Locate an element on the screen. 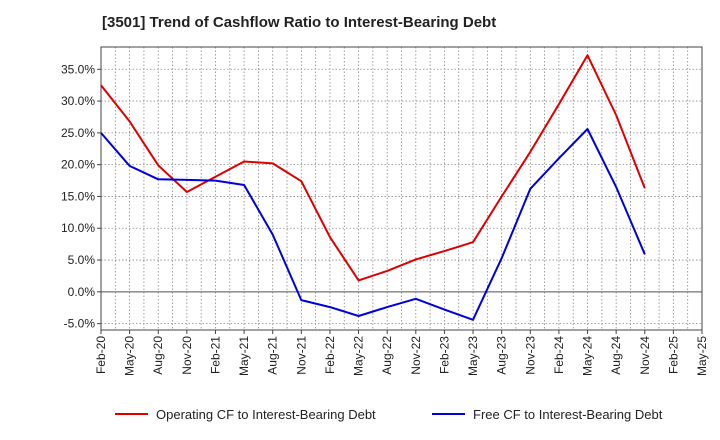 The width and height of the screenshot is (720, 440). x-tick-label: May-25 is located at coordinates (702, 356).